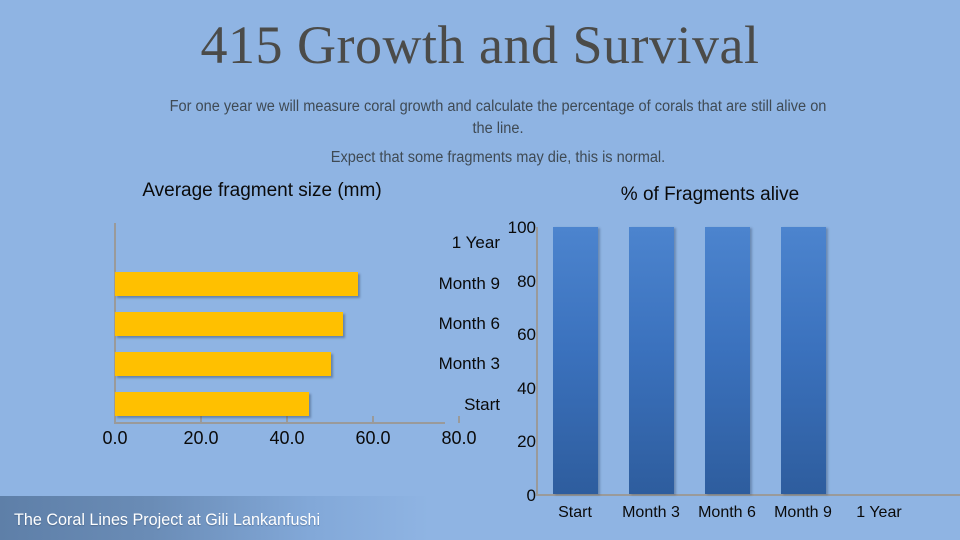  What do you see at coordinates (469, 323) in the screenshot?
I see `left-chart-category-label: Month 6` at bounding box center [469, 323].